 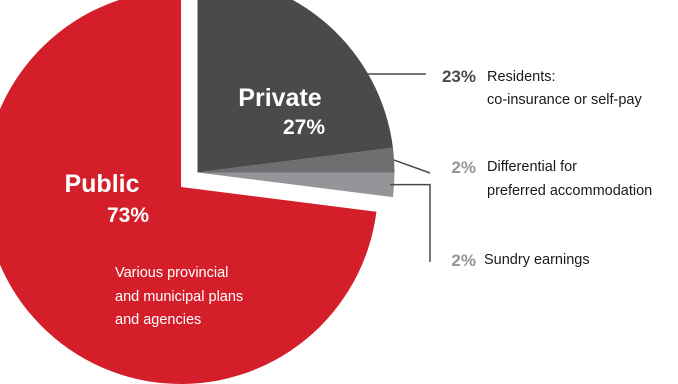 I want to click on leader-lines, so click(x=373, y=150).